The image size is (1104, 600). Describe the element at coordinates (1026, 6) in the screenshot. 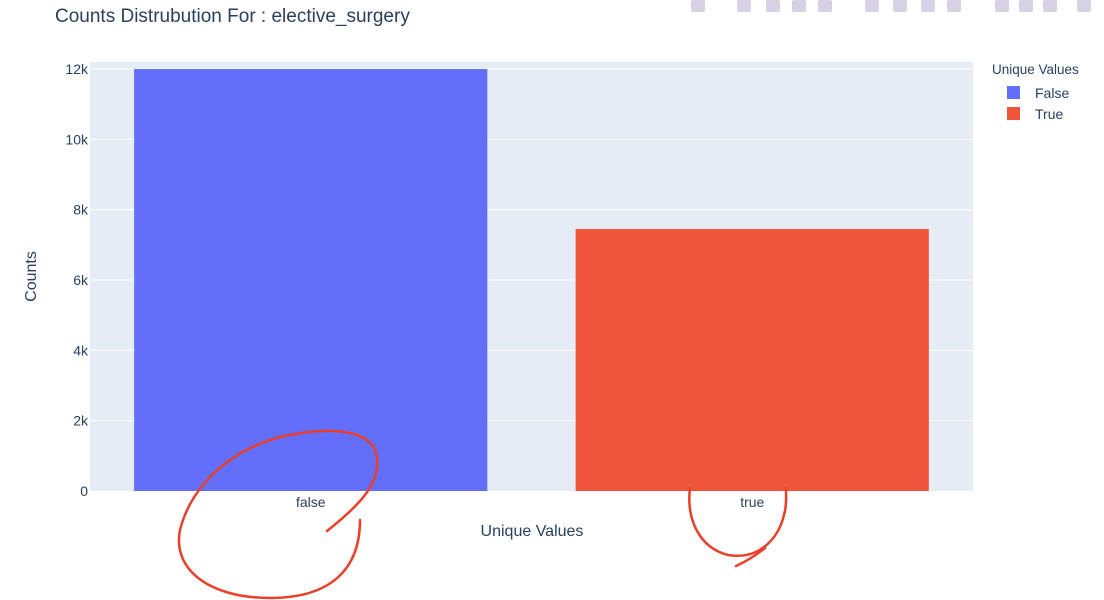

I see `hover-closest-icon` at that location.